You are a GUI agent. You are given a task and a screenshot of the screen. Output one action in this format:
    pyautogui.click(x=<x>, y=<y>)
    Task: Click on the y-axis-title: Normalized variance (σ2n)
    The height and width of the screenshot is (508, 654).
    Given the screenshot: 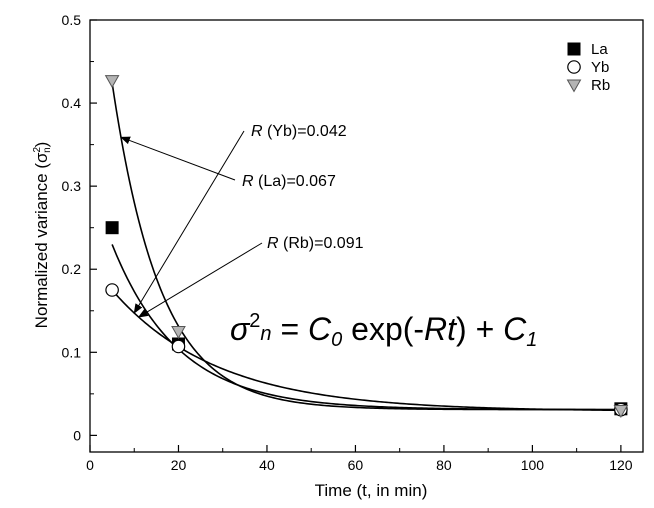 What is the action you would take?
    pyautogui.click(x=42, y=235)
    